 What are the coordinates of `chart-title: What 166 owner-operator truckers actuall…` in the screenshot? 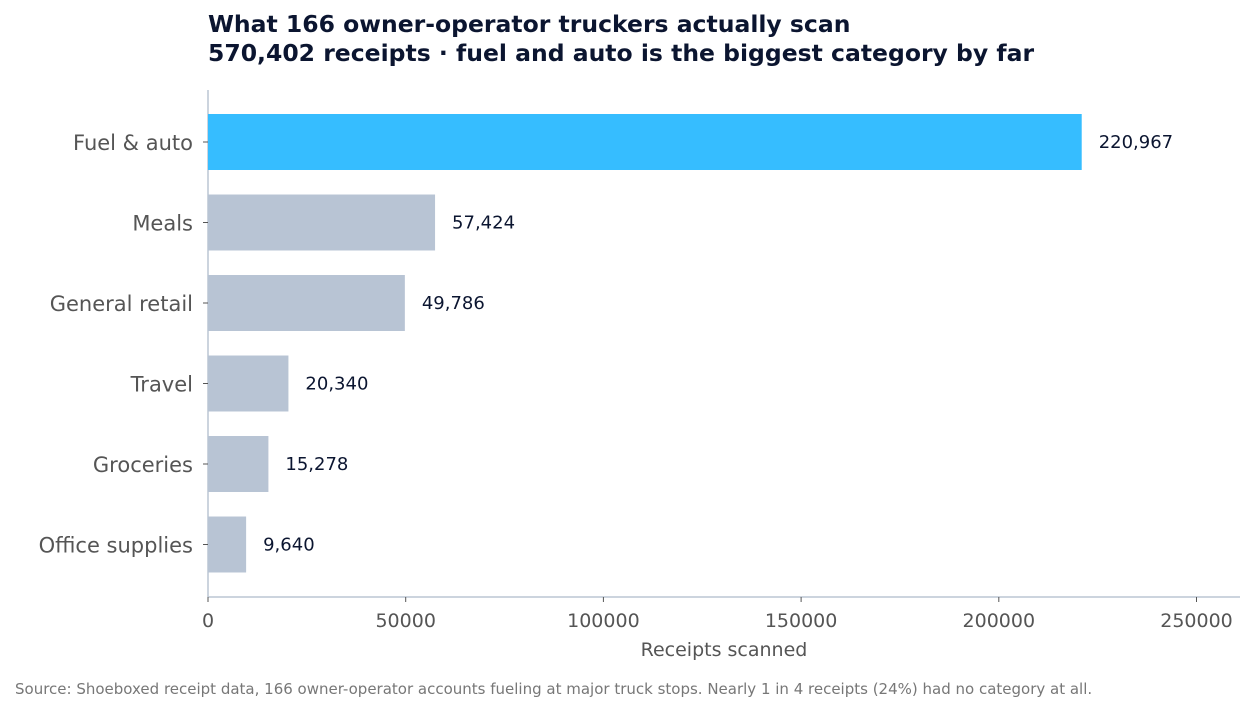 It's located at (621, 39).